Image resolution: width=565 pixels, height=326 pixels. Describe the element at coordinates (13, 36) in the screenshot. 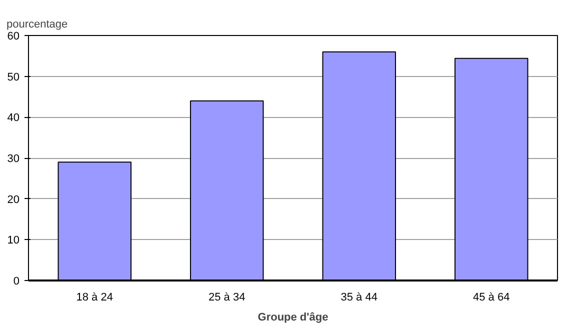

I see `y-tick-label: 60` at that location.